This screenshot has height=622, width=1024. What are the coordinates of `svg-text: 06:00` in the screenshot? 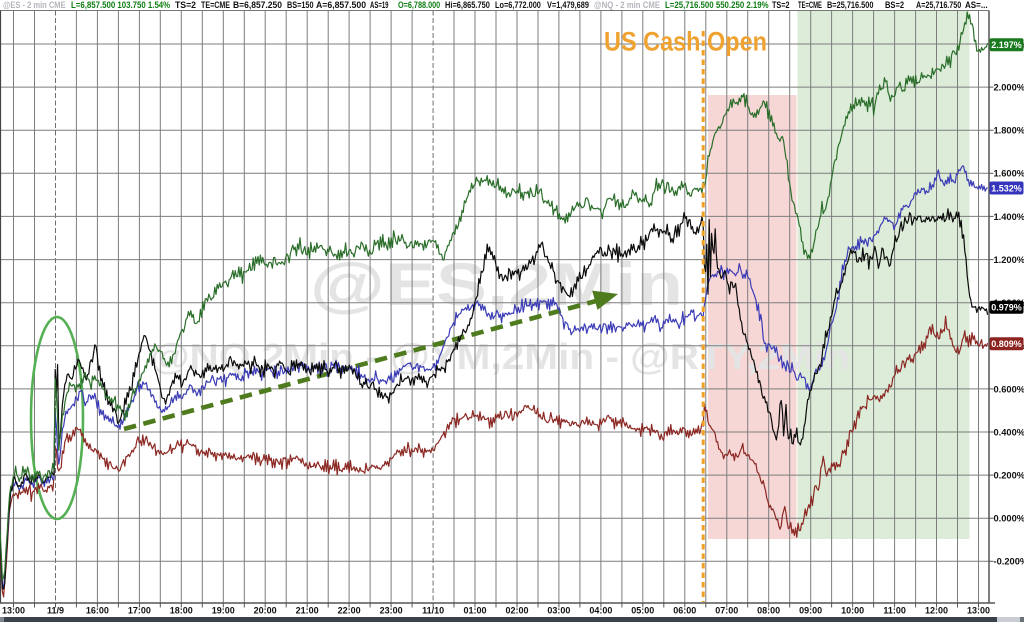 It's located at (684, 611).